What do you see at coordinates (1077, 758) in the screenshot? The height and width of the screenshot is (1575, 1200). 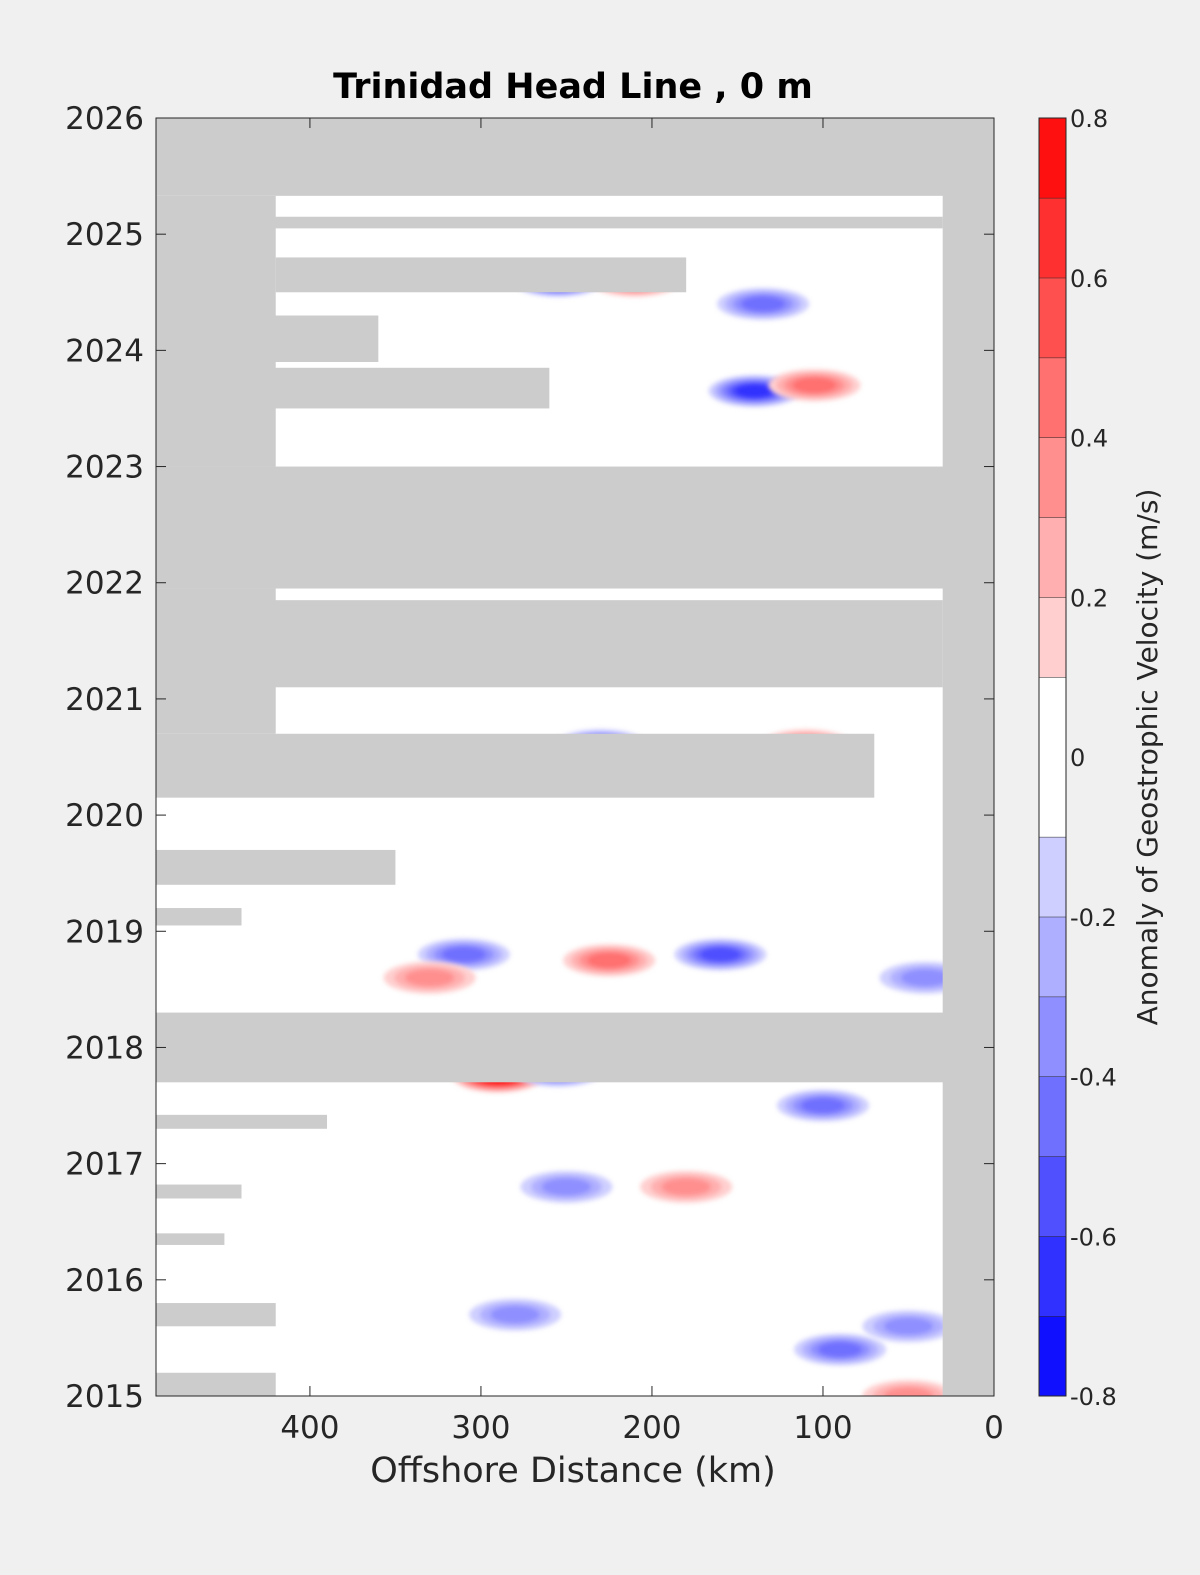 I see `colorbar-tick-label: 0` at bounding box center [1077, 758].